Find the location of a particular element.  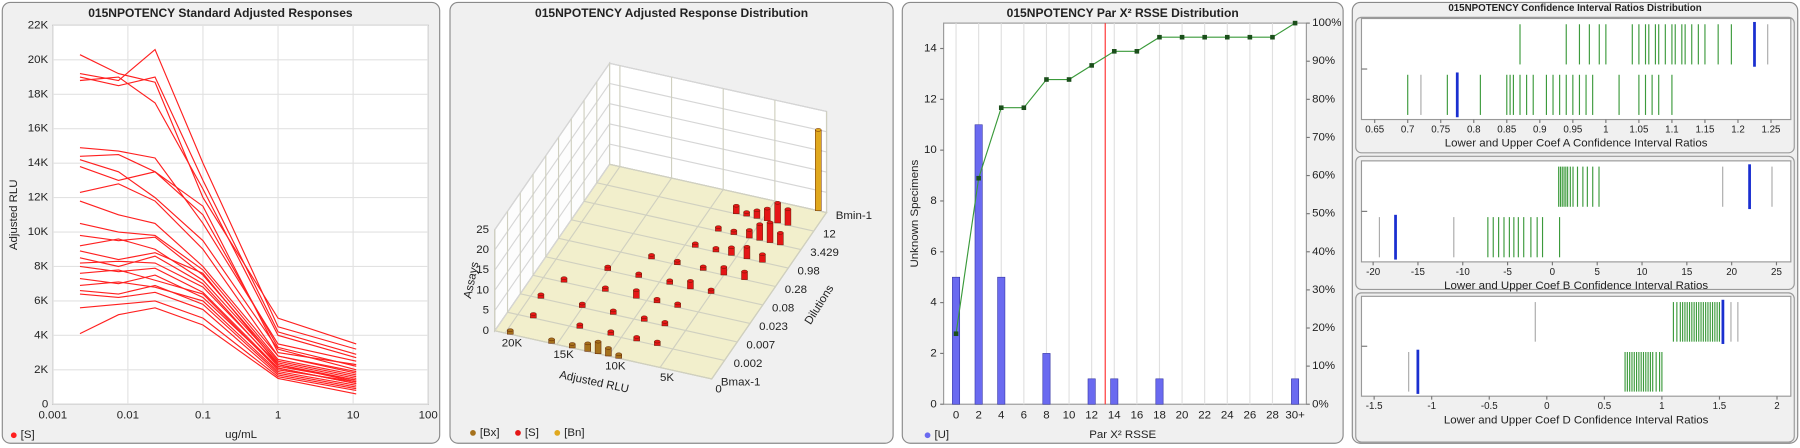

x-tick-label: 14 is located at coordinates (1114, 416).